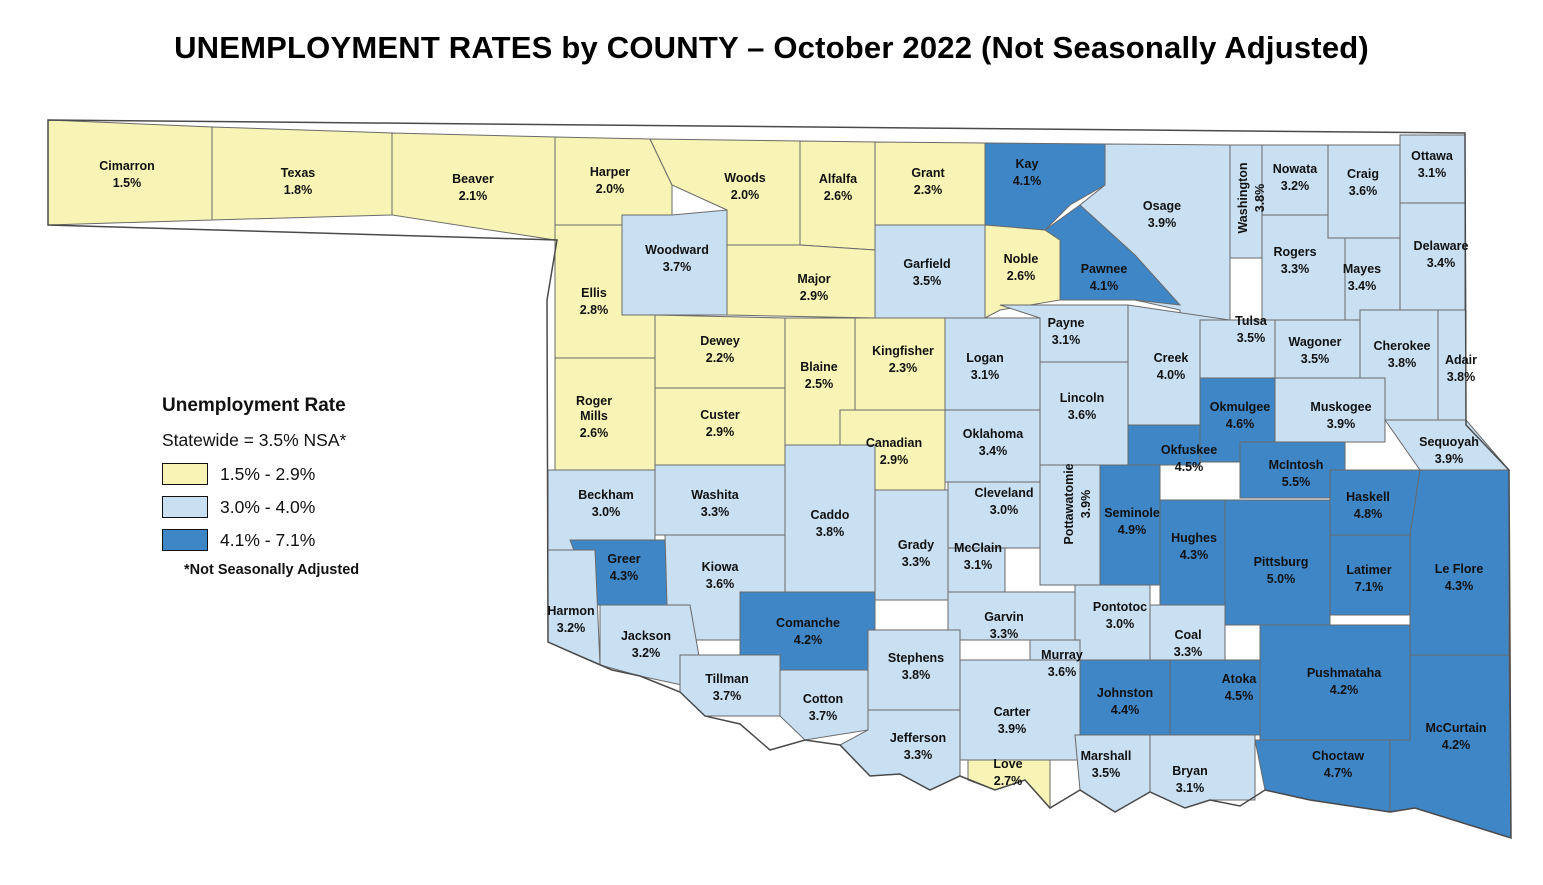 The height and width of the screenshot is (885, 1543). I want to click on county-label-comanche: Comanche 4.2%, so click(808, 631).